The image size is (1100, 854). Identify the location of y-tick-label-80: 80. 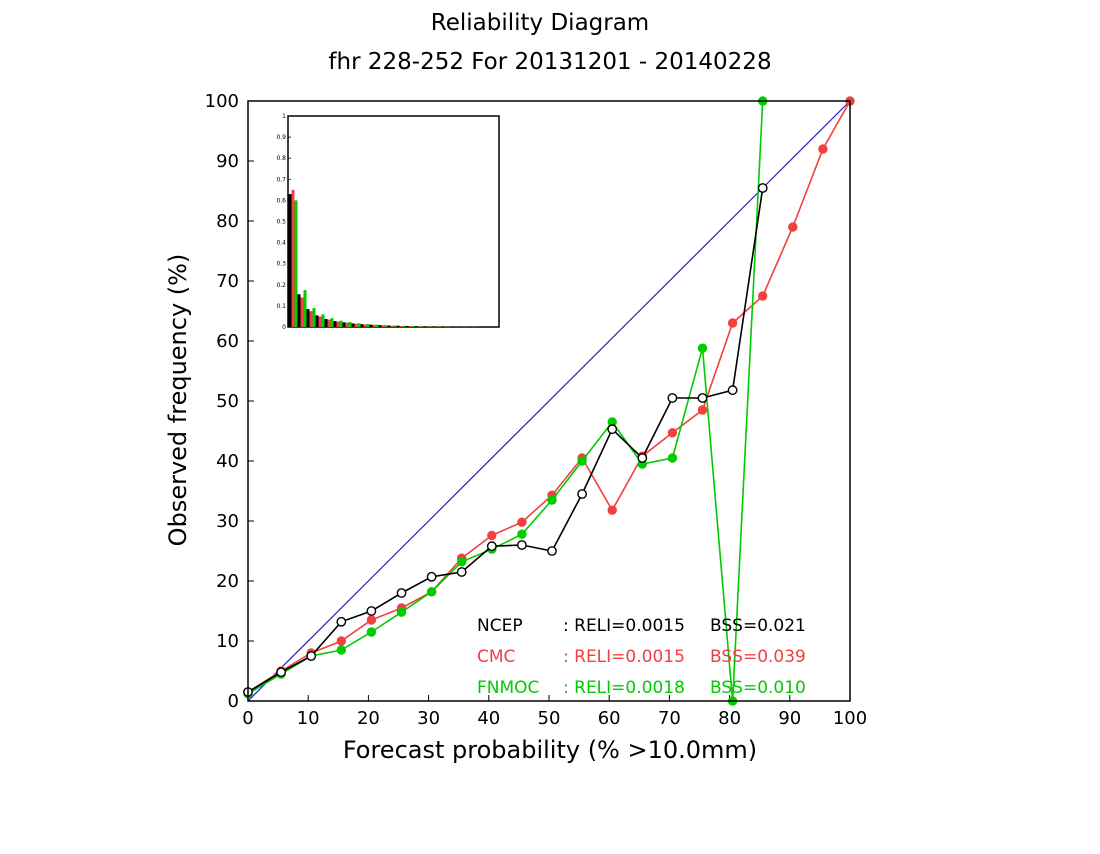
(227, 221).